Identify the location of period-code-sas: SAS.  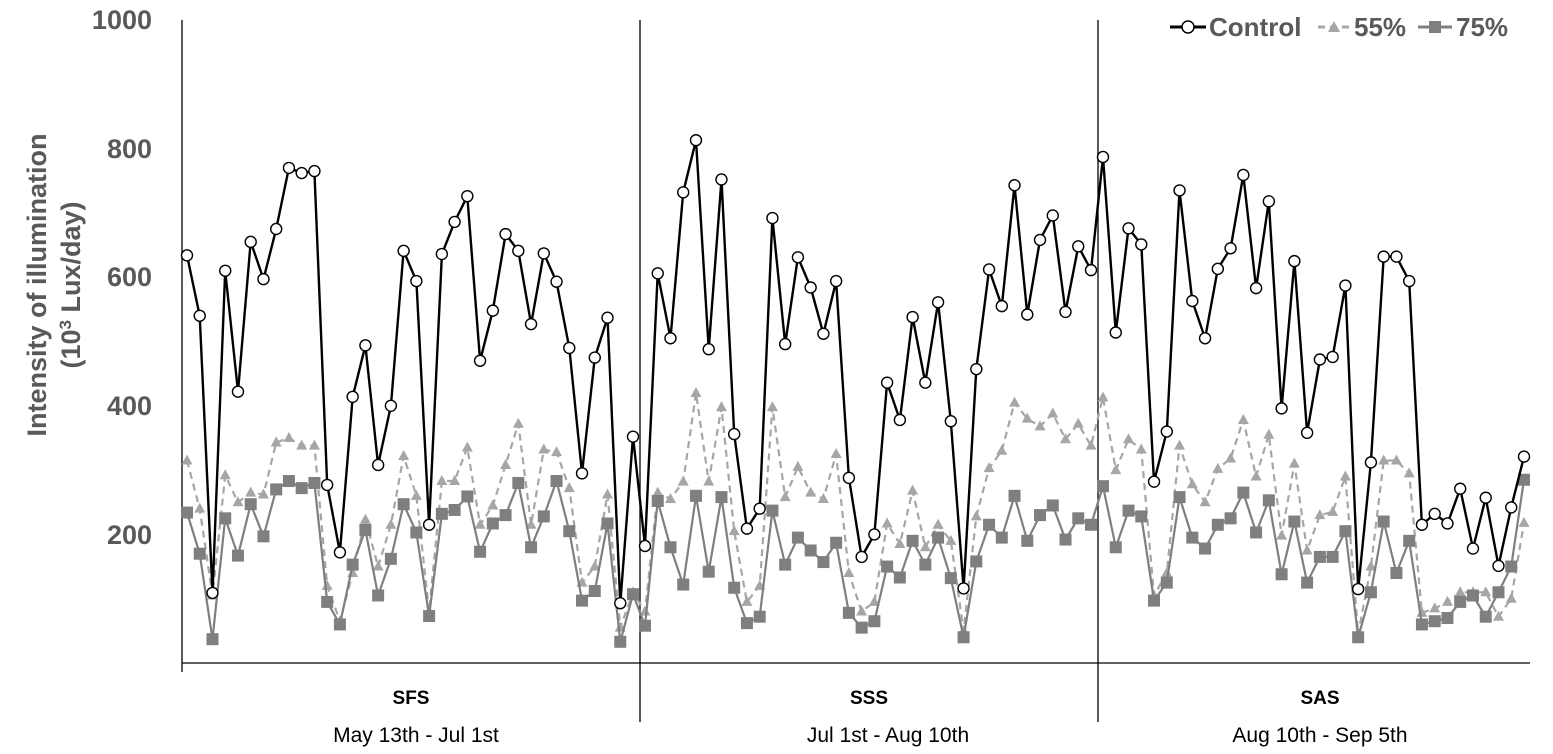
(1319, 698).